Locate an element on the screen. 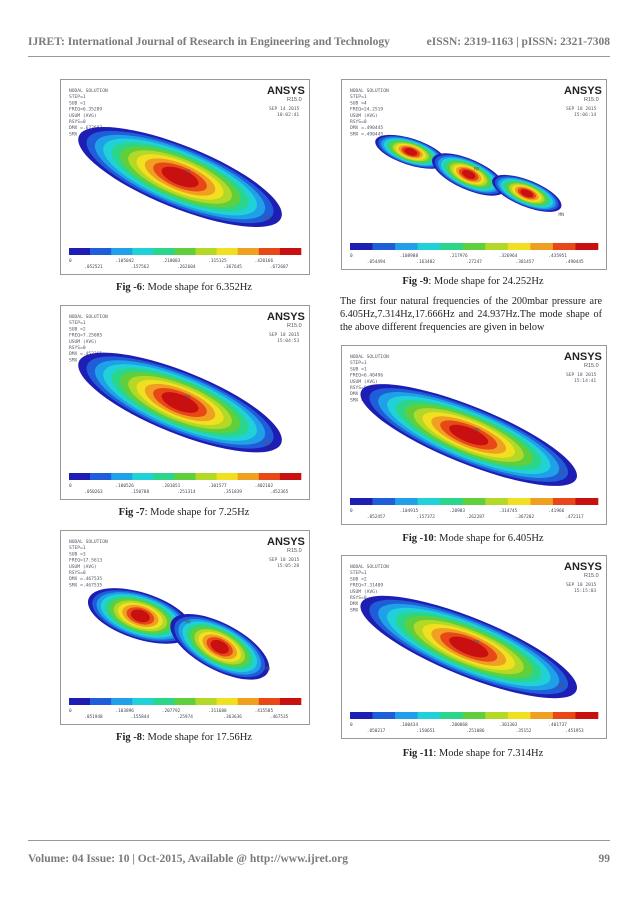 This screenshot has width=638, height=903. colorbar-tick-bottom: .155844 is located at coordinates (140, 717).